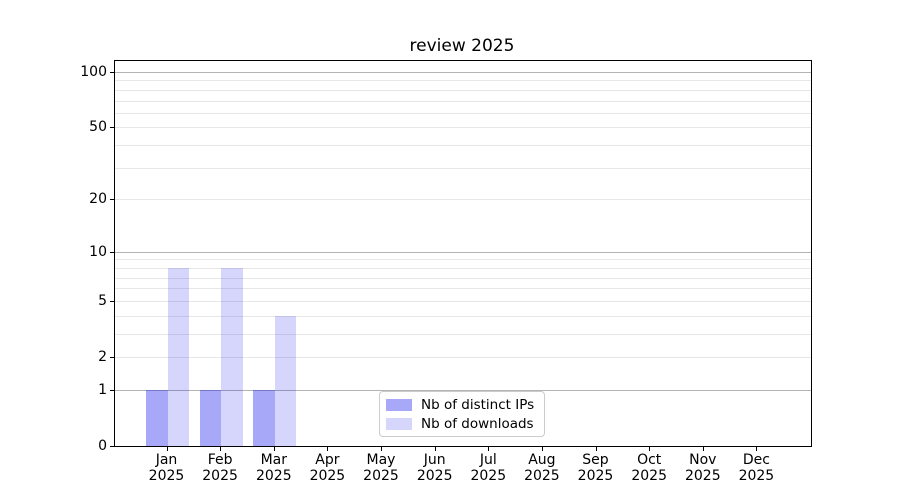  I want to click on x-tick-label: Oct 2025, so click(649, 468).